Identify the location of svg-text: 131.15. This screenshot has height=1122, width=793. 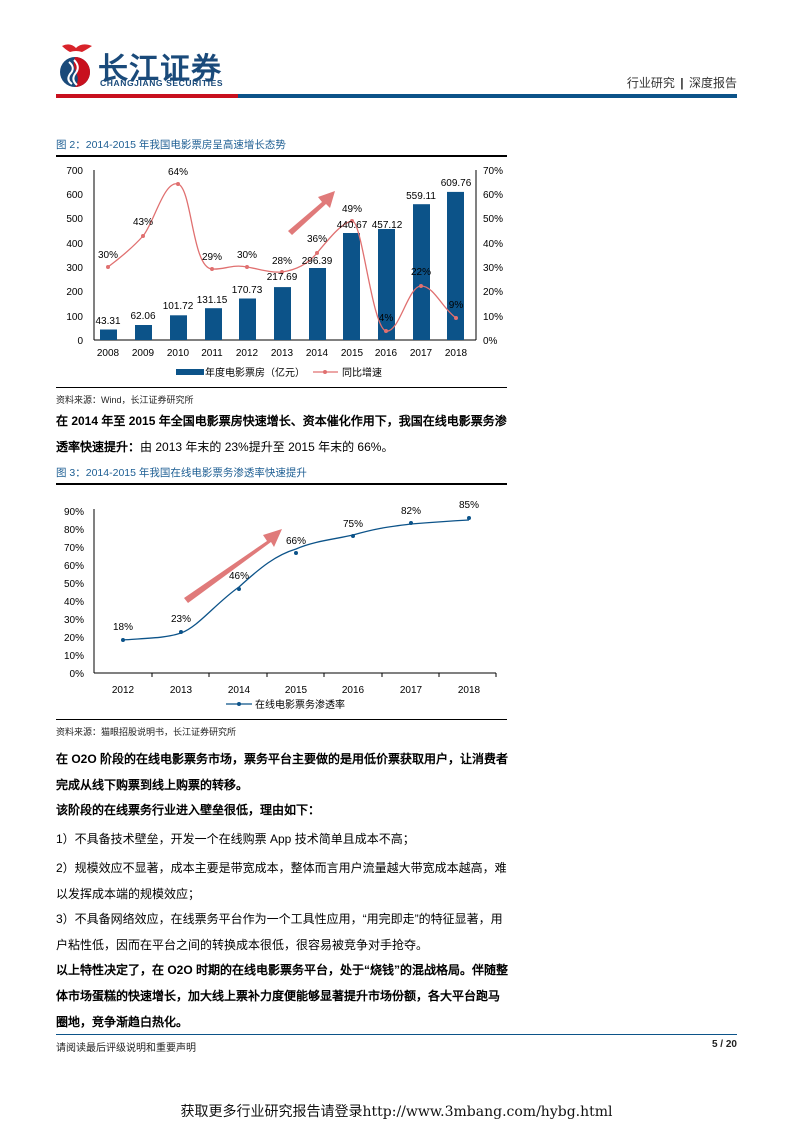
(212, 300).